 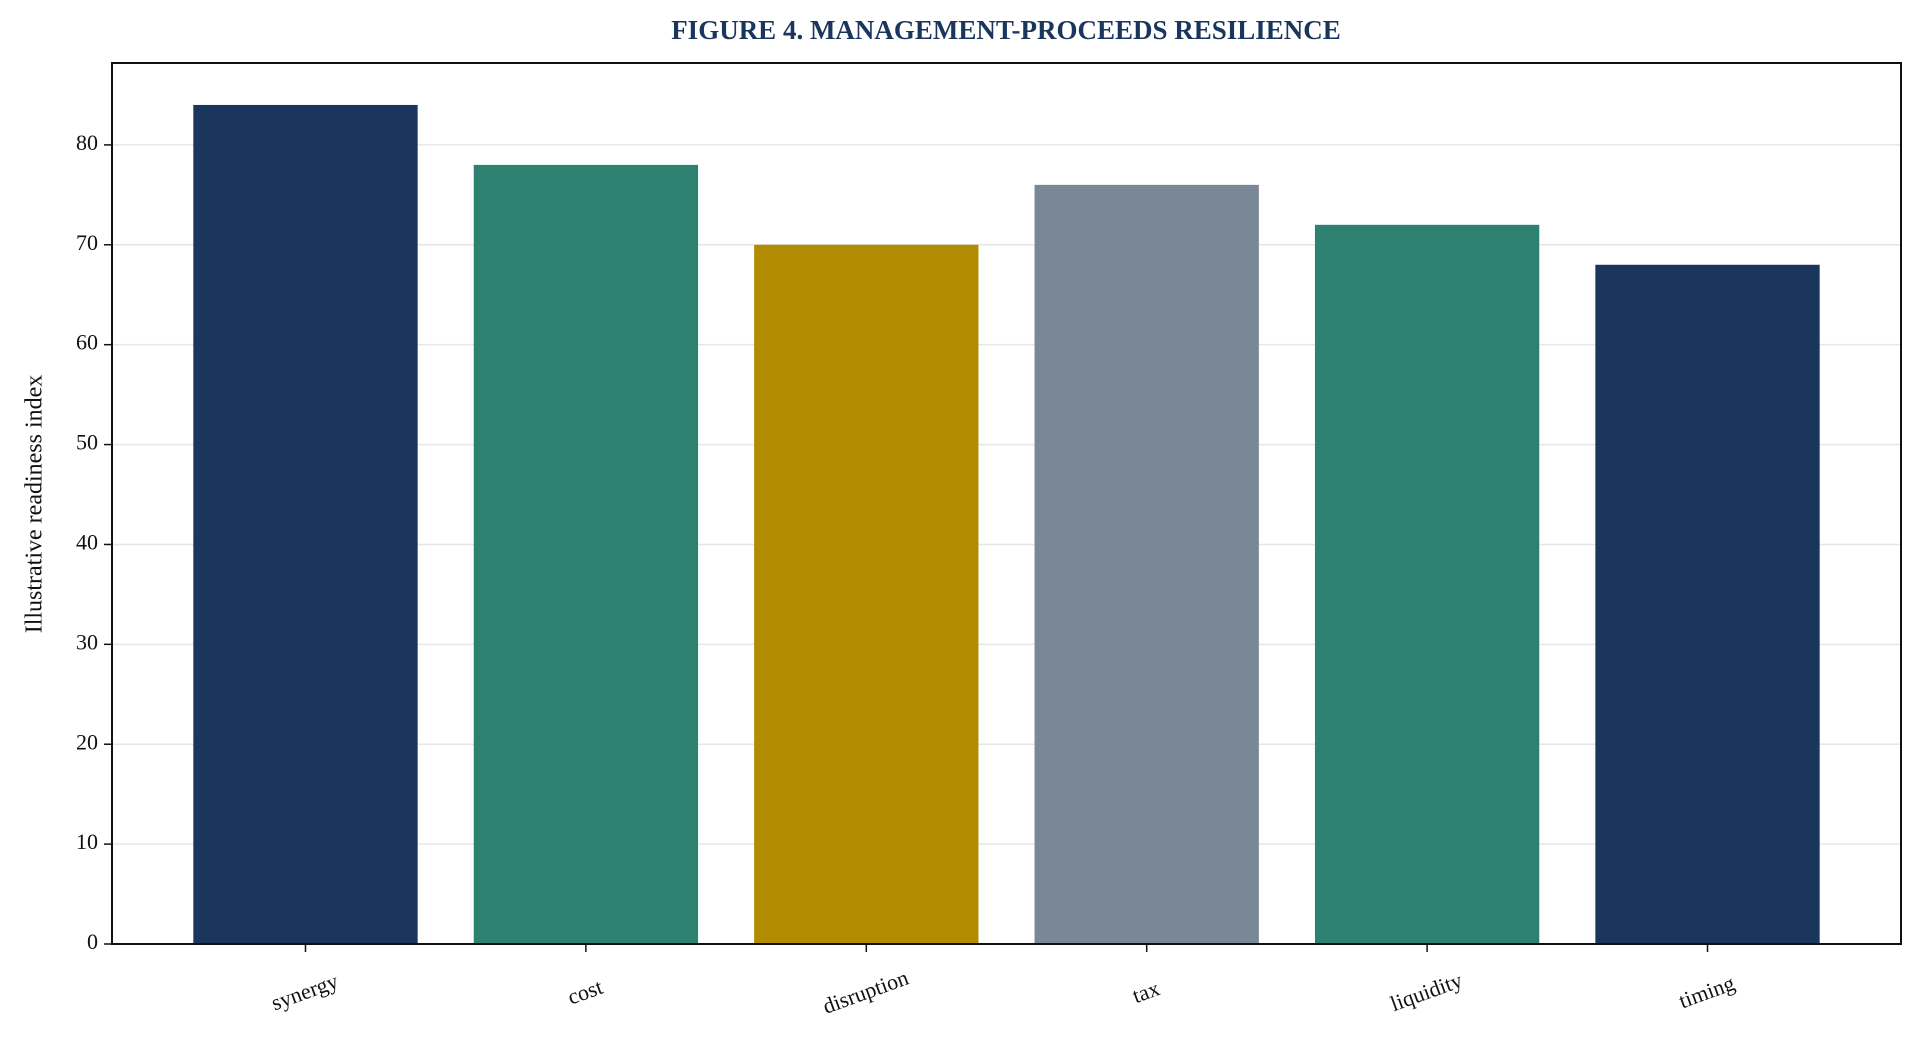 I want to click on x-tick-label: tax, so click(x=1146, y=991).